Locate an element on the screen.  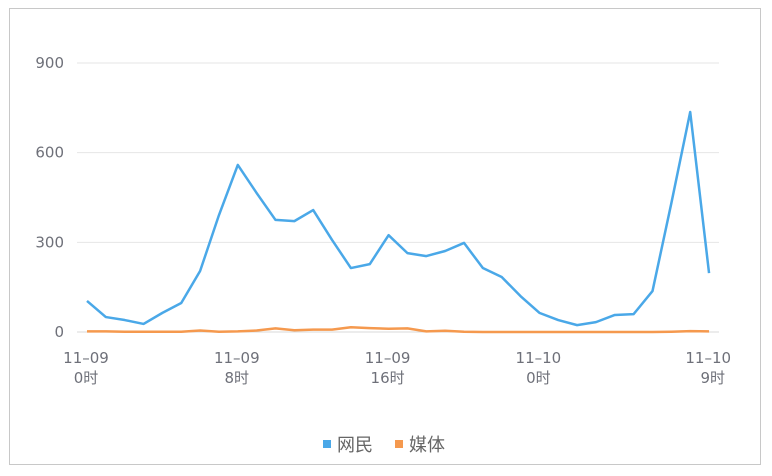
x-tick-label: 9时 is located at coordinates (713, 378).